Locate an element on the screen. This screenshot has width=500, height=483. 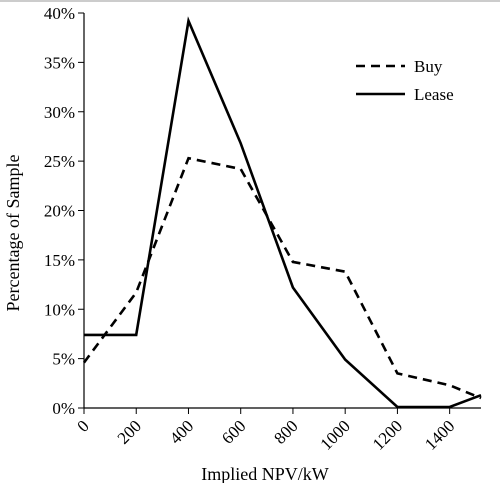
legend-label-lease: Lease is located at coordinates (434, 94).